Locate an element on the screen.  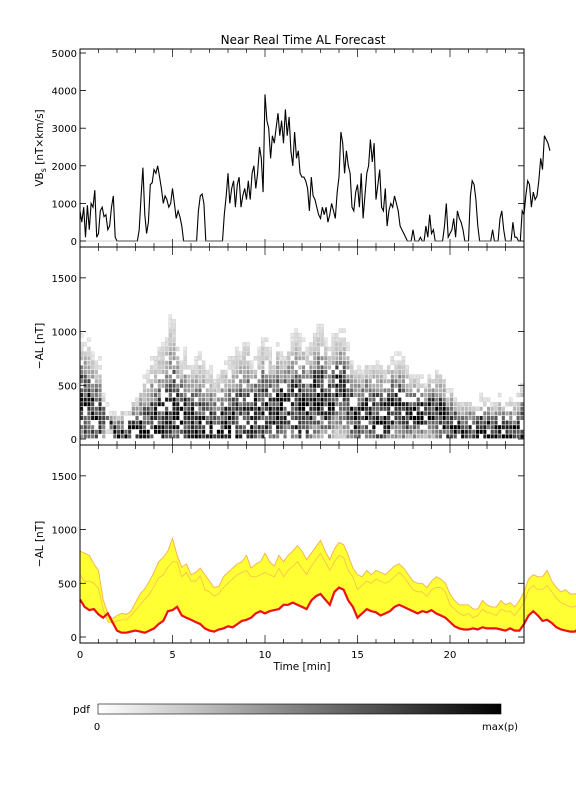
al-forecast-bands is located at coordinates (327, 585).